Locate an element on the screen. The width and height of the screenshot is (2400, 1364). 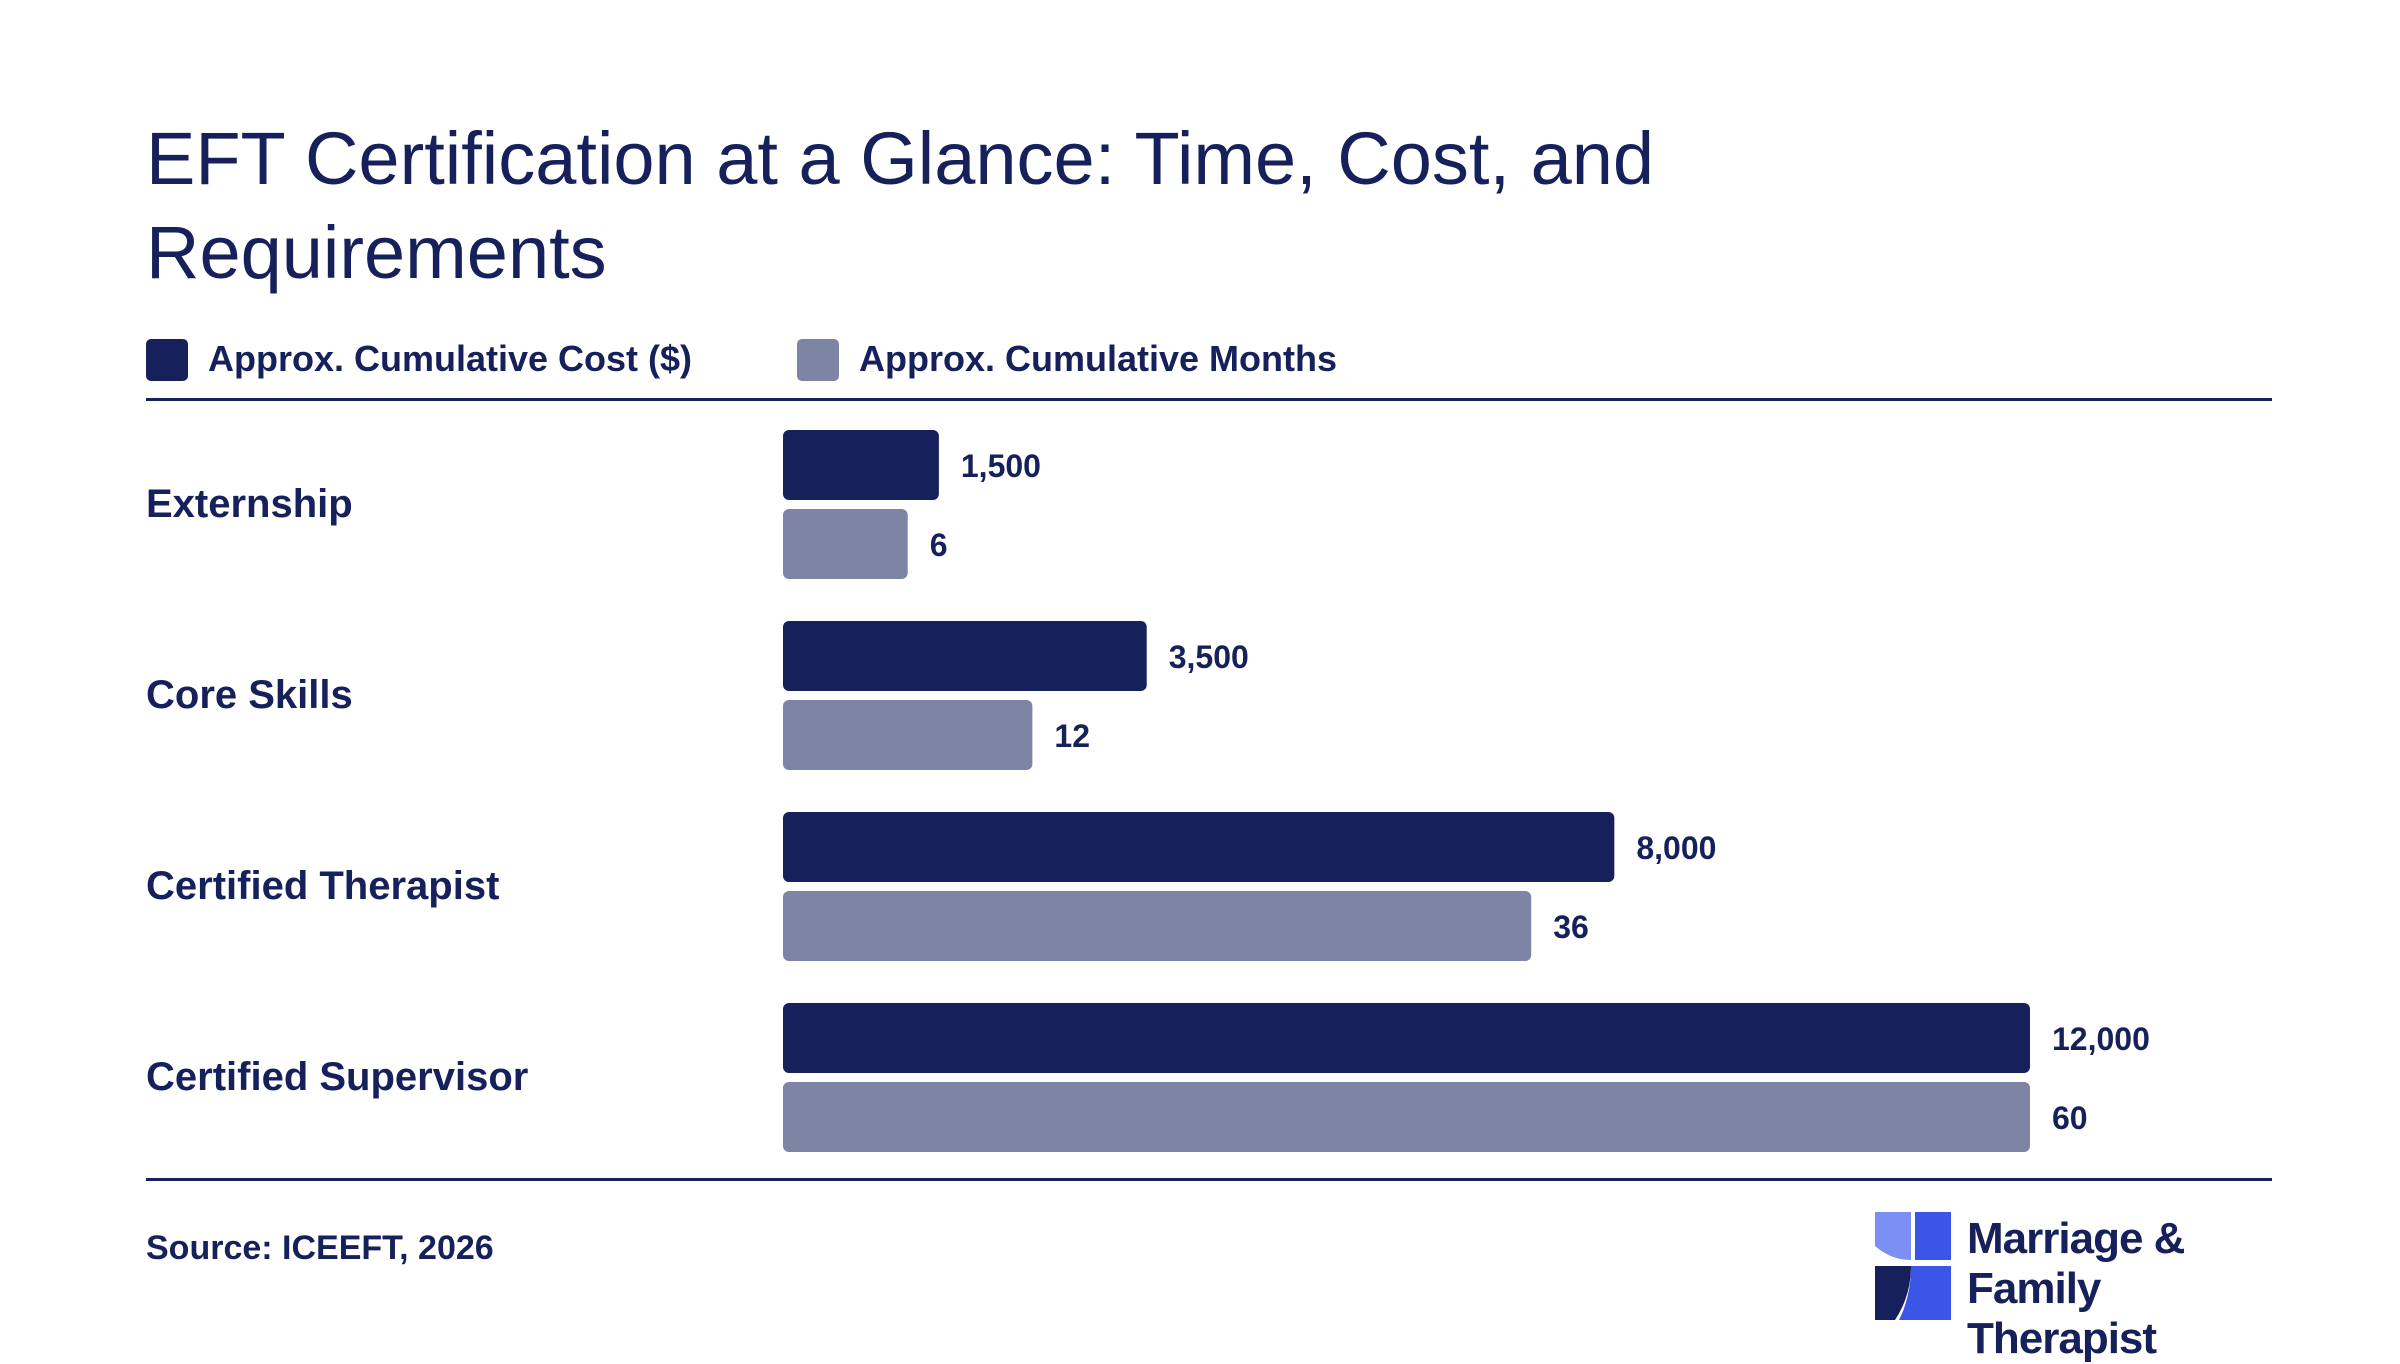
bottom-divider is located at coordinates (1209, 1179).